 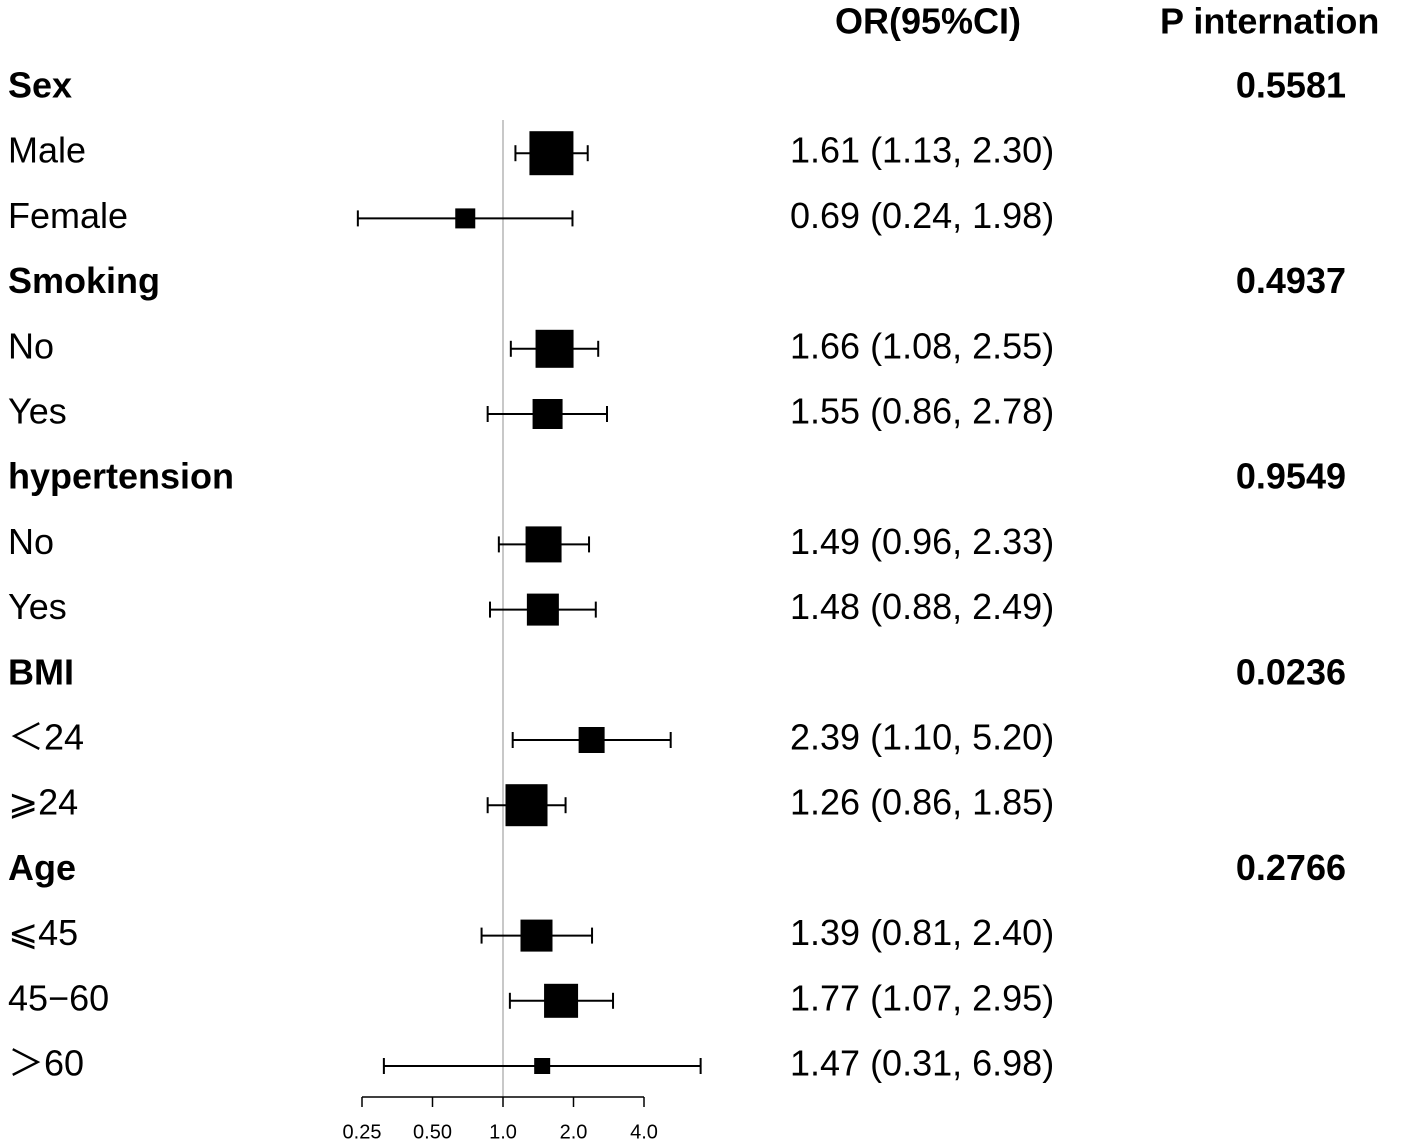 What do you see at coordinates (922, 345) in the screenshot?
I see `or-label: 1.66 (1.08, 2.55)` at bounding box center [922, 345].